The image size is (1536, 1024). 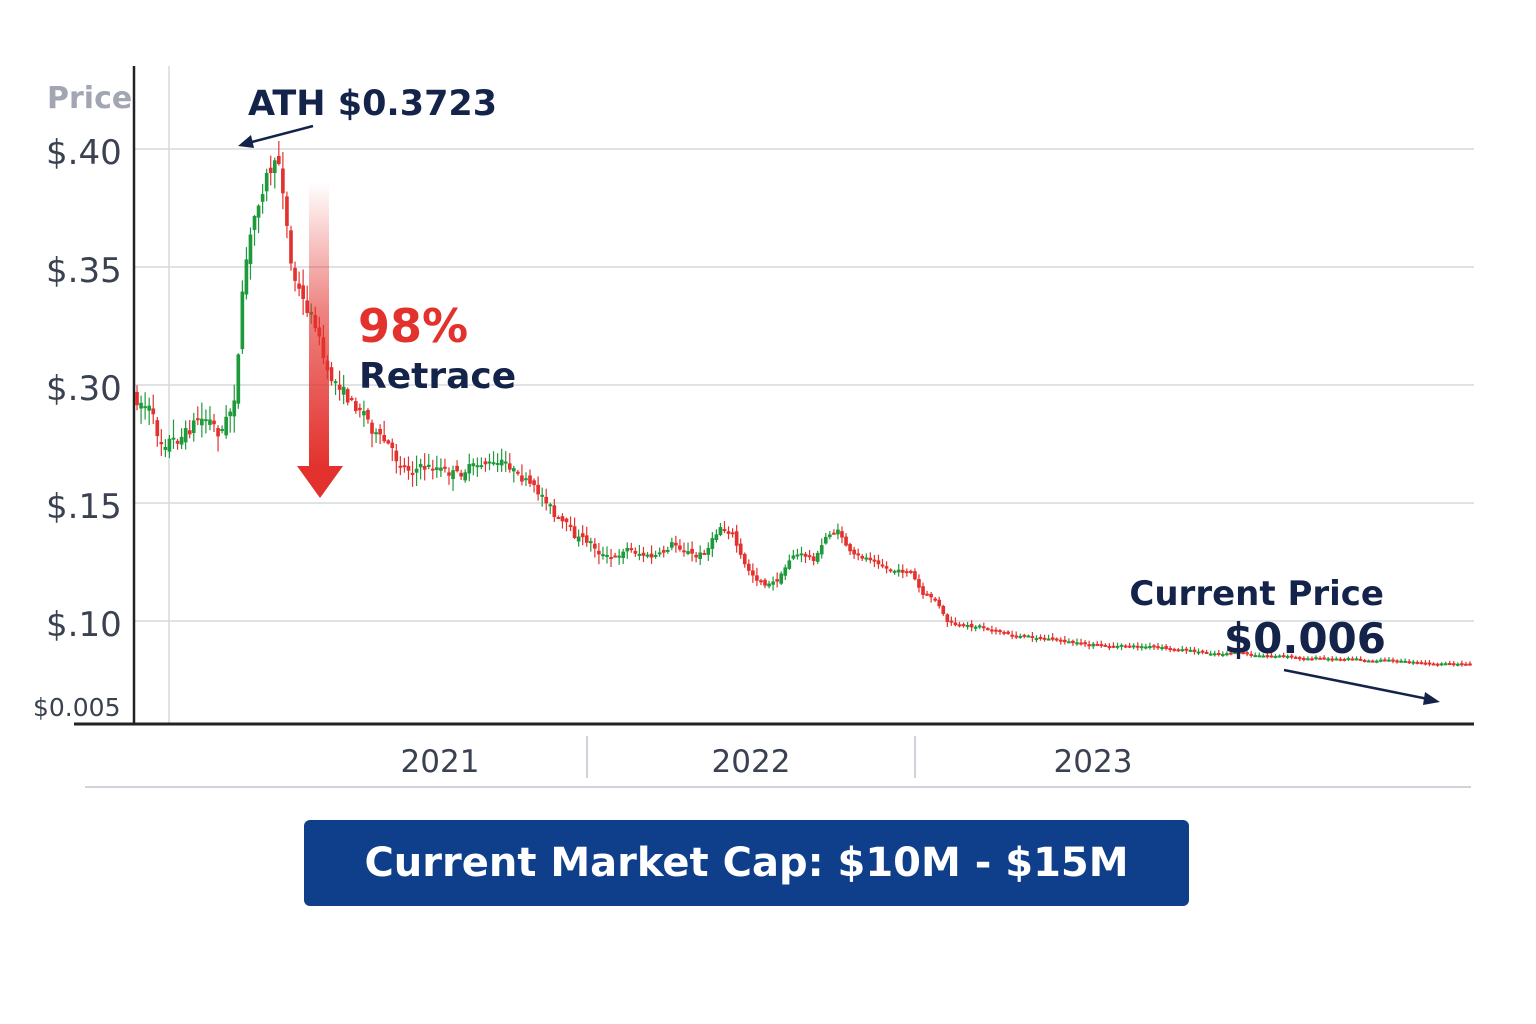 What do you see at coordinates (84, 153) in the screenshot?
I see `y-tick-label: $.40` at bounding box center [84, 153].